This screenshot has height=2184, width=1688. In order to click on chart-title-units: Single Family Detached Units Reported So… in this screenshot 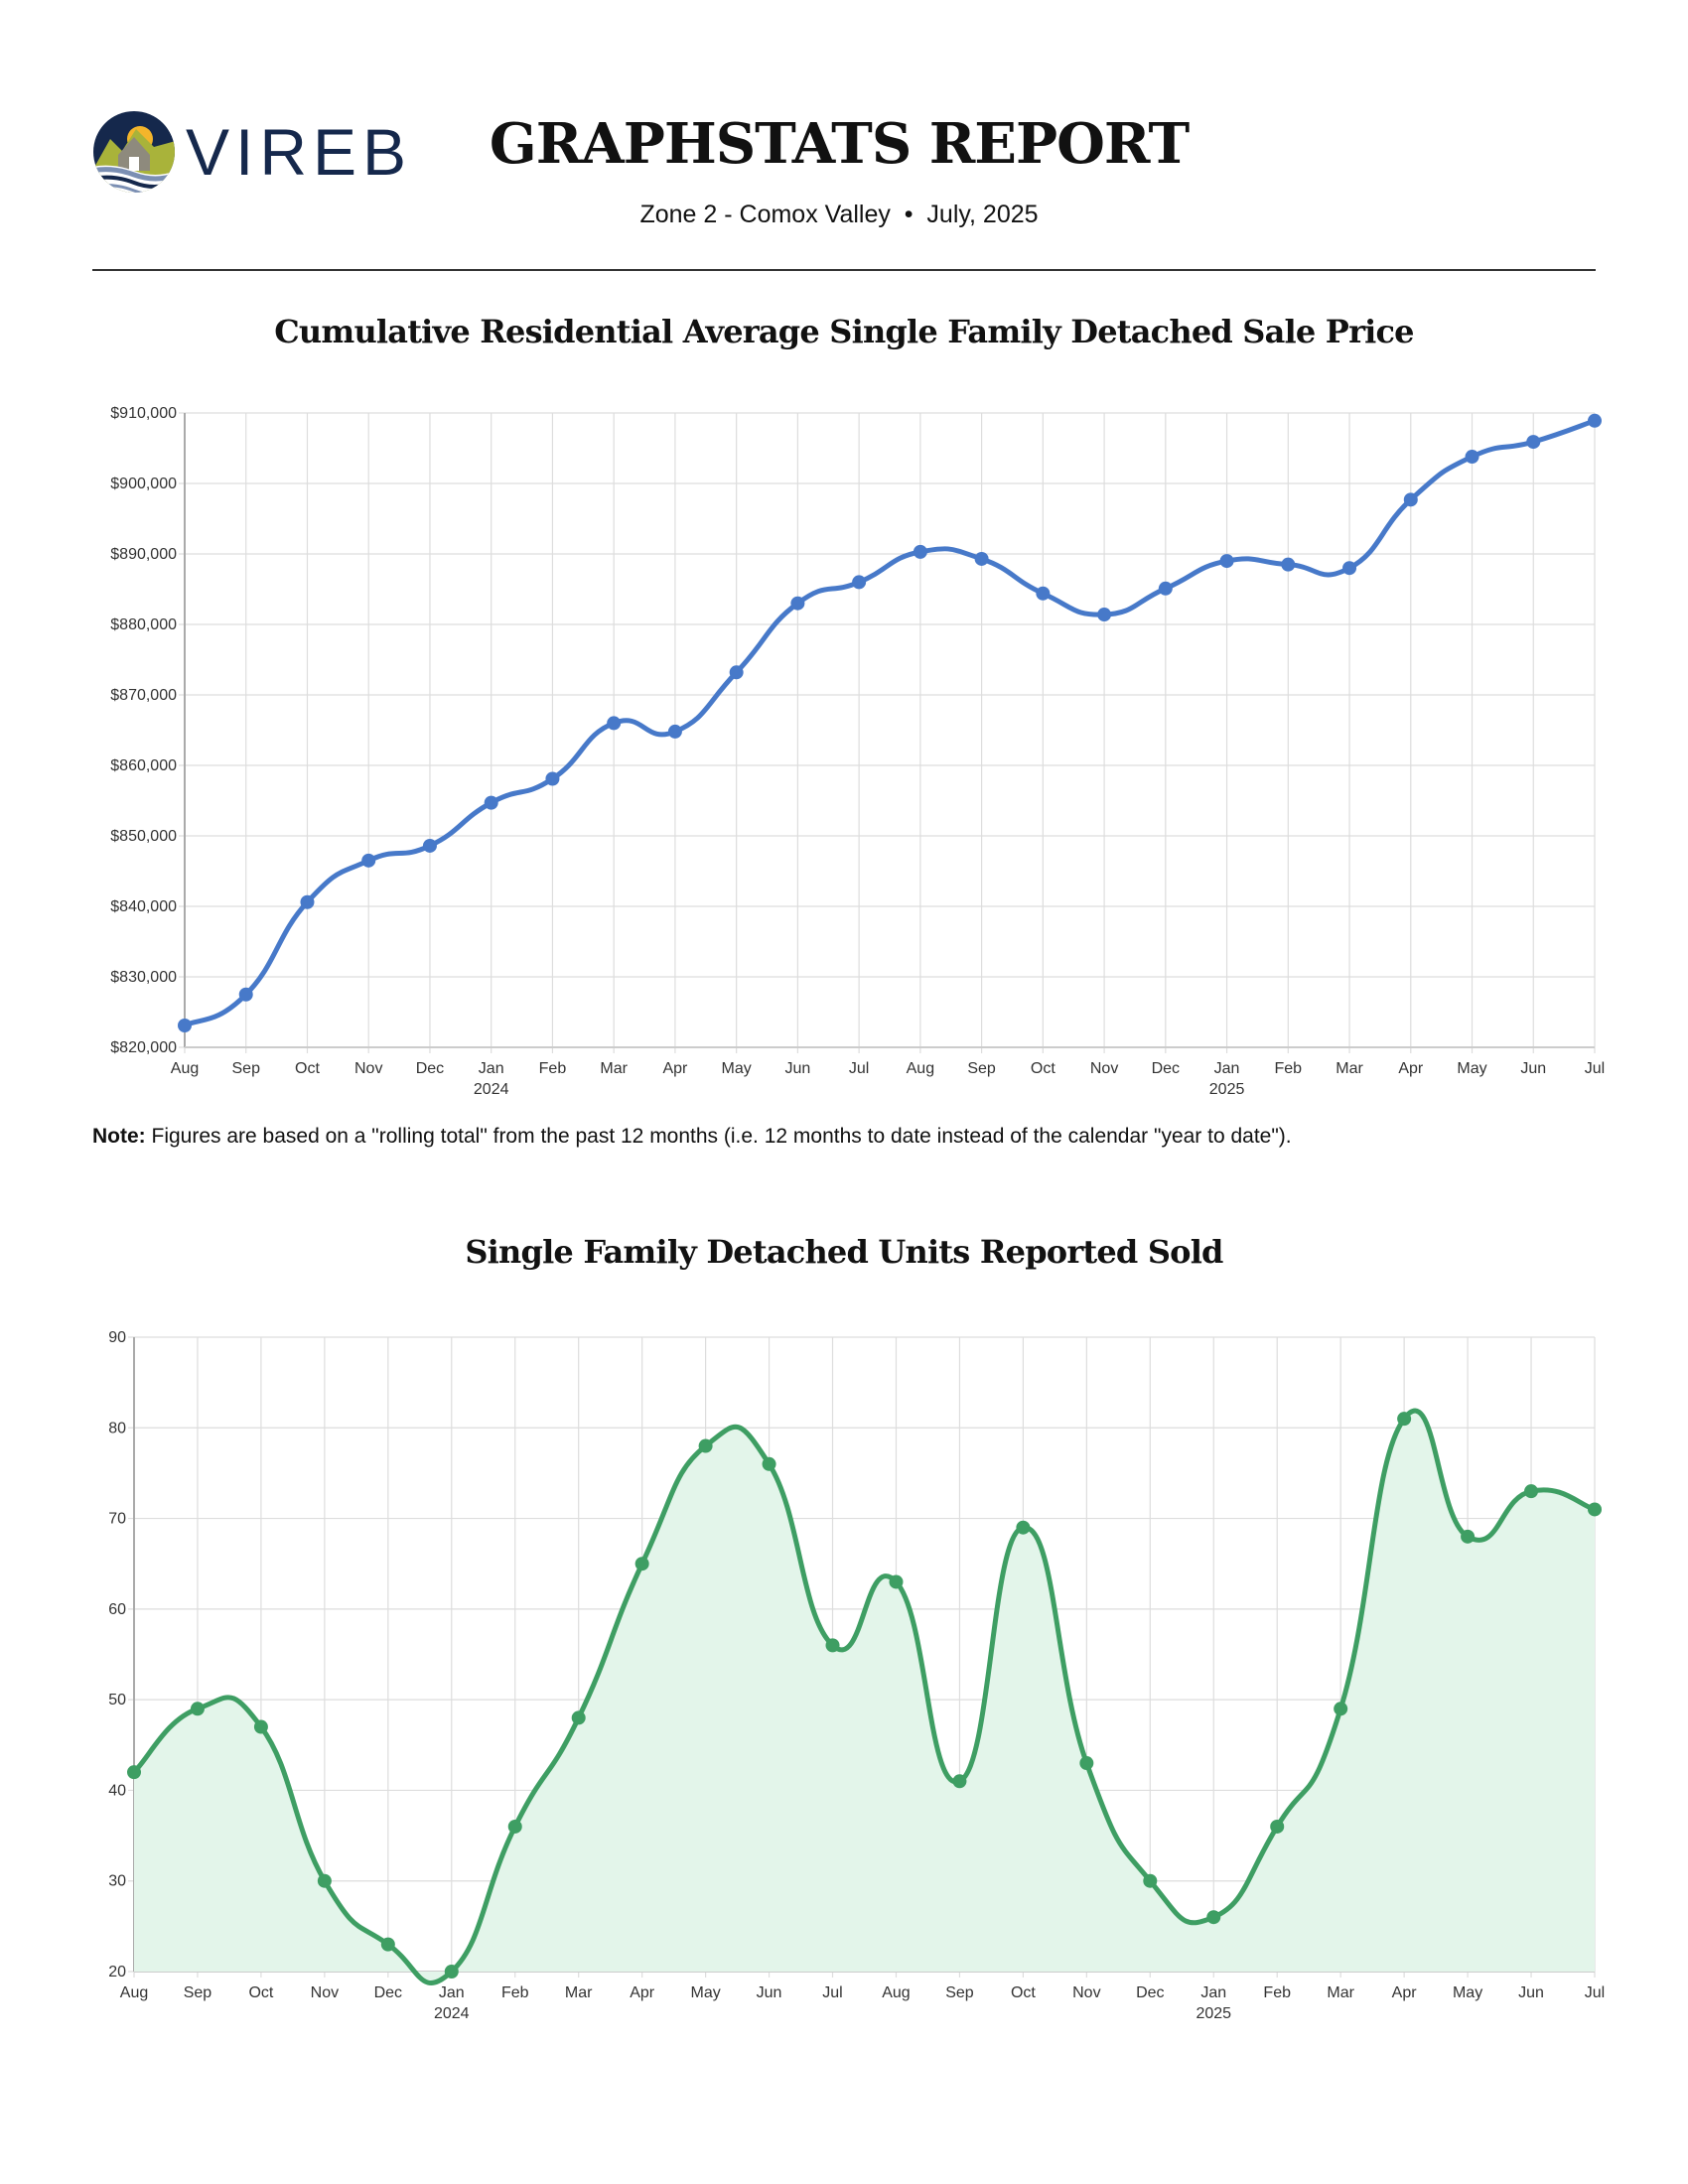, I will do `click(844, 1252)`.